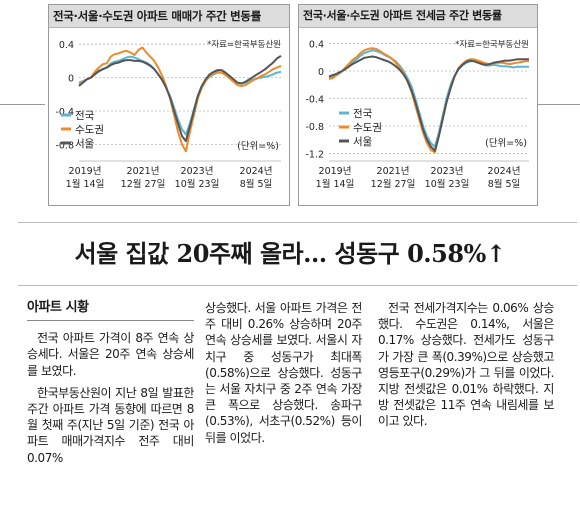 The width and height of the screenshot is (580, 514). I want to click on series-line-capital, so click(180, 99).